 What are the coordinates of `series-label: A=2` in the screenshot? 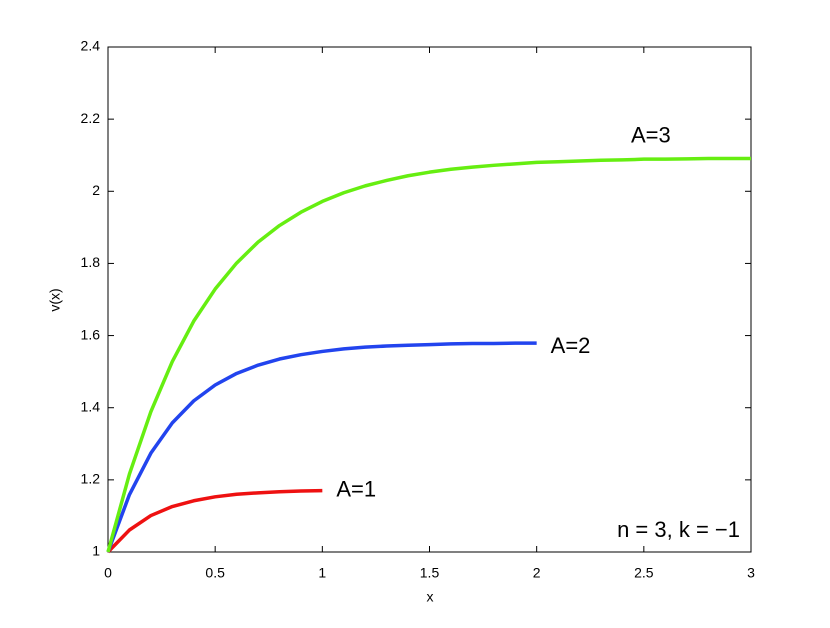 It's located at (571, 345).